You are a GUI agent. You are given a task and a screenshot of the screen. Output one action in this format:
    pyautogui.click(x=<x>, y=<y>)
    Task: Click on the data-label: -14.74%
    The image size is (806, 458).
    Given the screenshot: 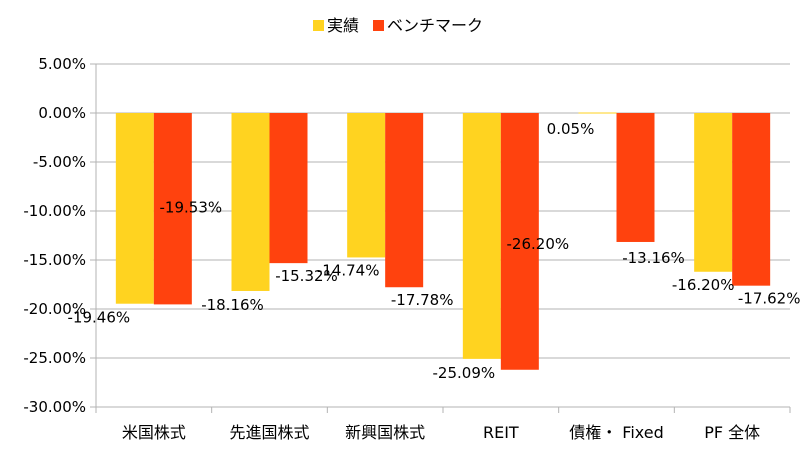 What is the action you would take?
    pyautogui.click(x=348, y=270)
    